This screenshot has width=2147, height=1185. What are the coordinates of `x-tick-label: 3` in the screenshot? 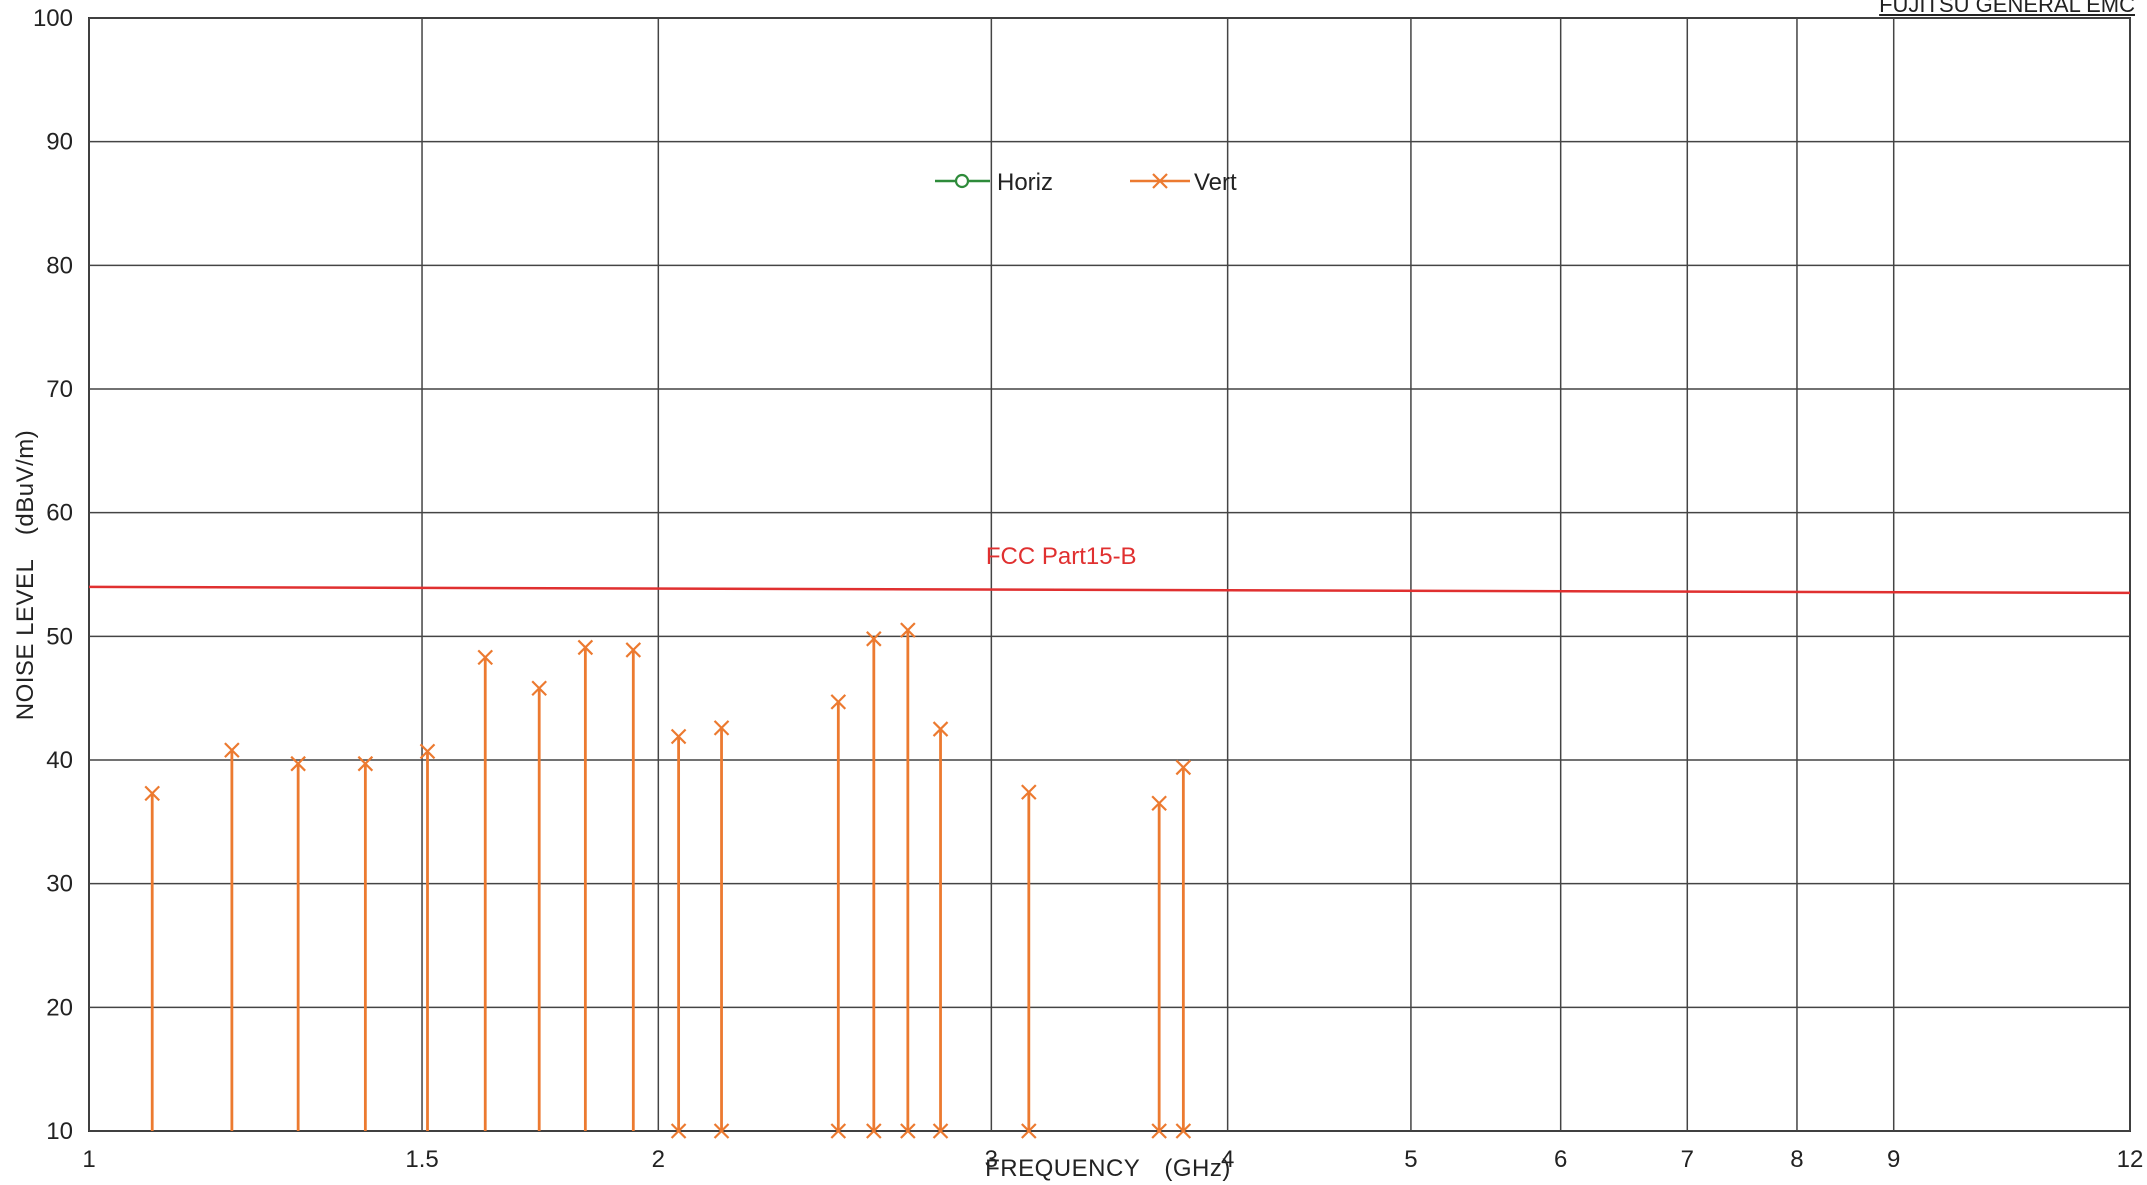 It's located at (991, 1159).